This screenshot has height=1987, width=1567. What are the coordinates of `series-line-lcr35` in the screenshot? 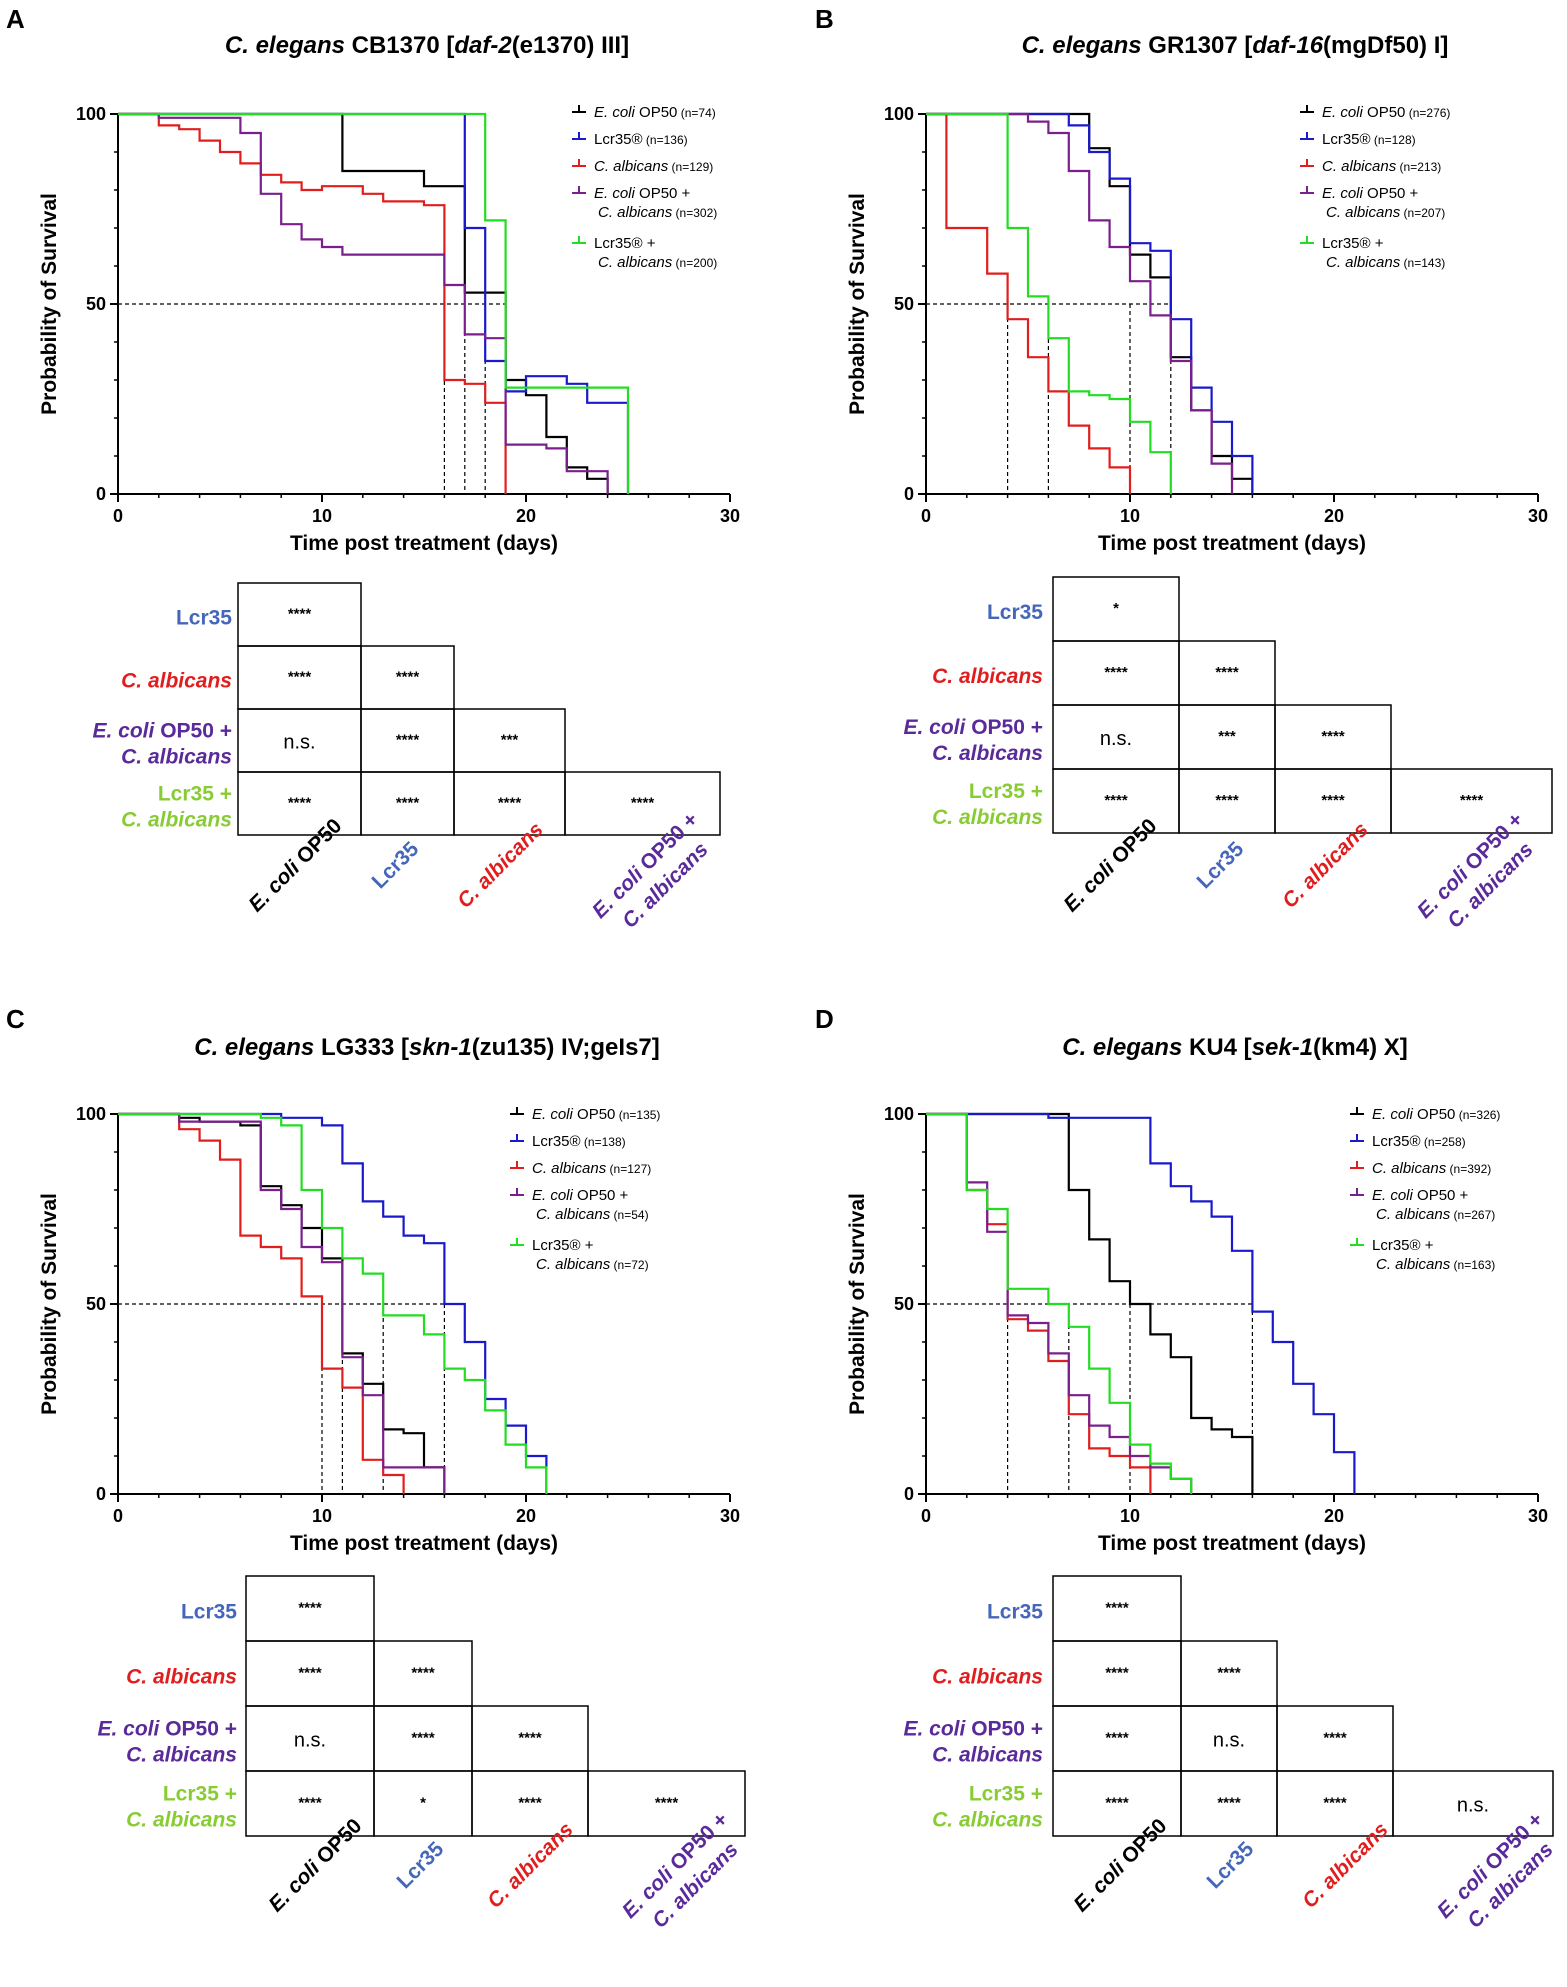 It's located at (374, 303).